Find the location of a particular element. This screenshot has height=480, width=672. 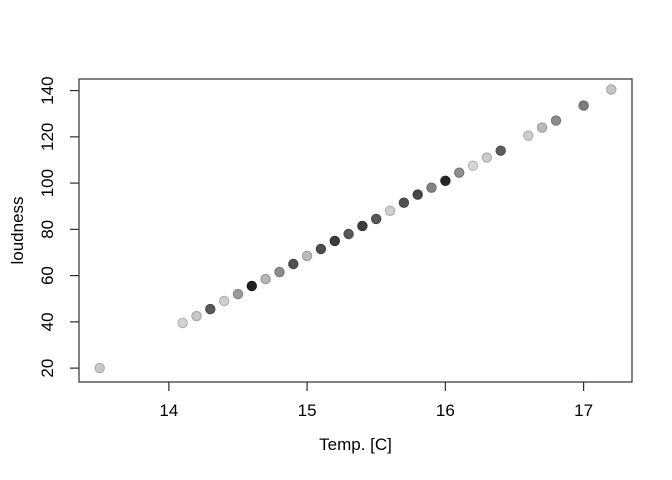

y-axis-title: loudness is located at coordinates (17, 230).